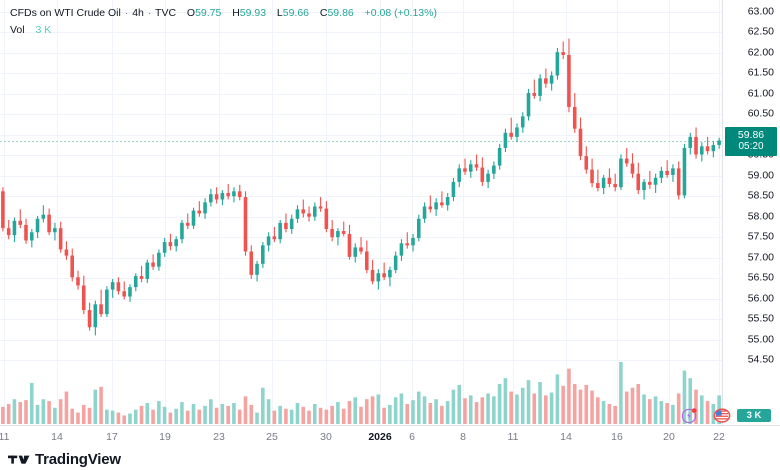 Image resolution: width=780 pixels, height=470 pixels. Describe the element at coordinates (78, 459) in the screenshot. I see `tradingview-brand-text: TradingView` at that location.